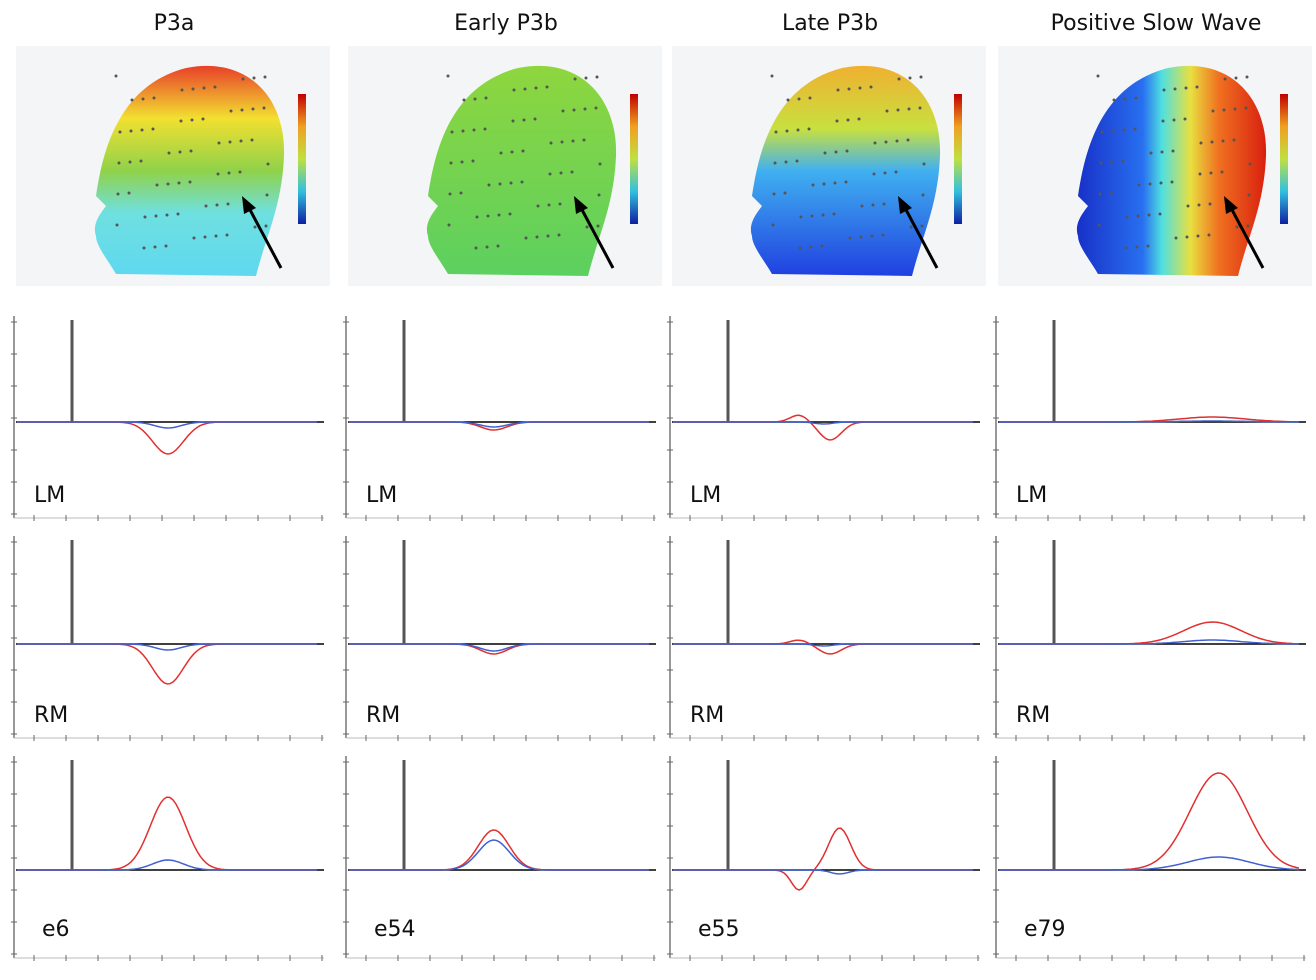 This screenshot has width=1316, height=980. Describe the element at coordinates (1156, 23) in the screenshot. I see `column-title: Positive Slow Wave` at that location.